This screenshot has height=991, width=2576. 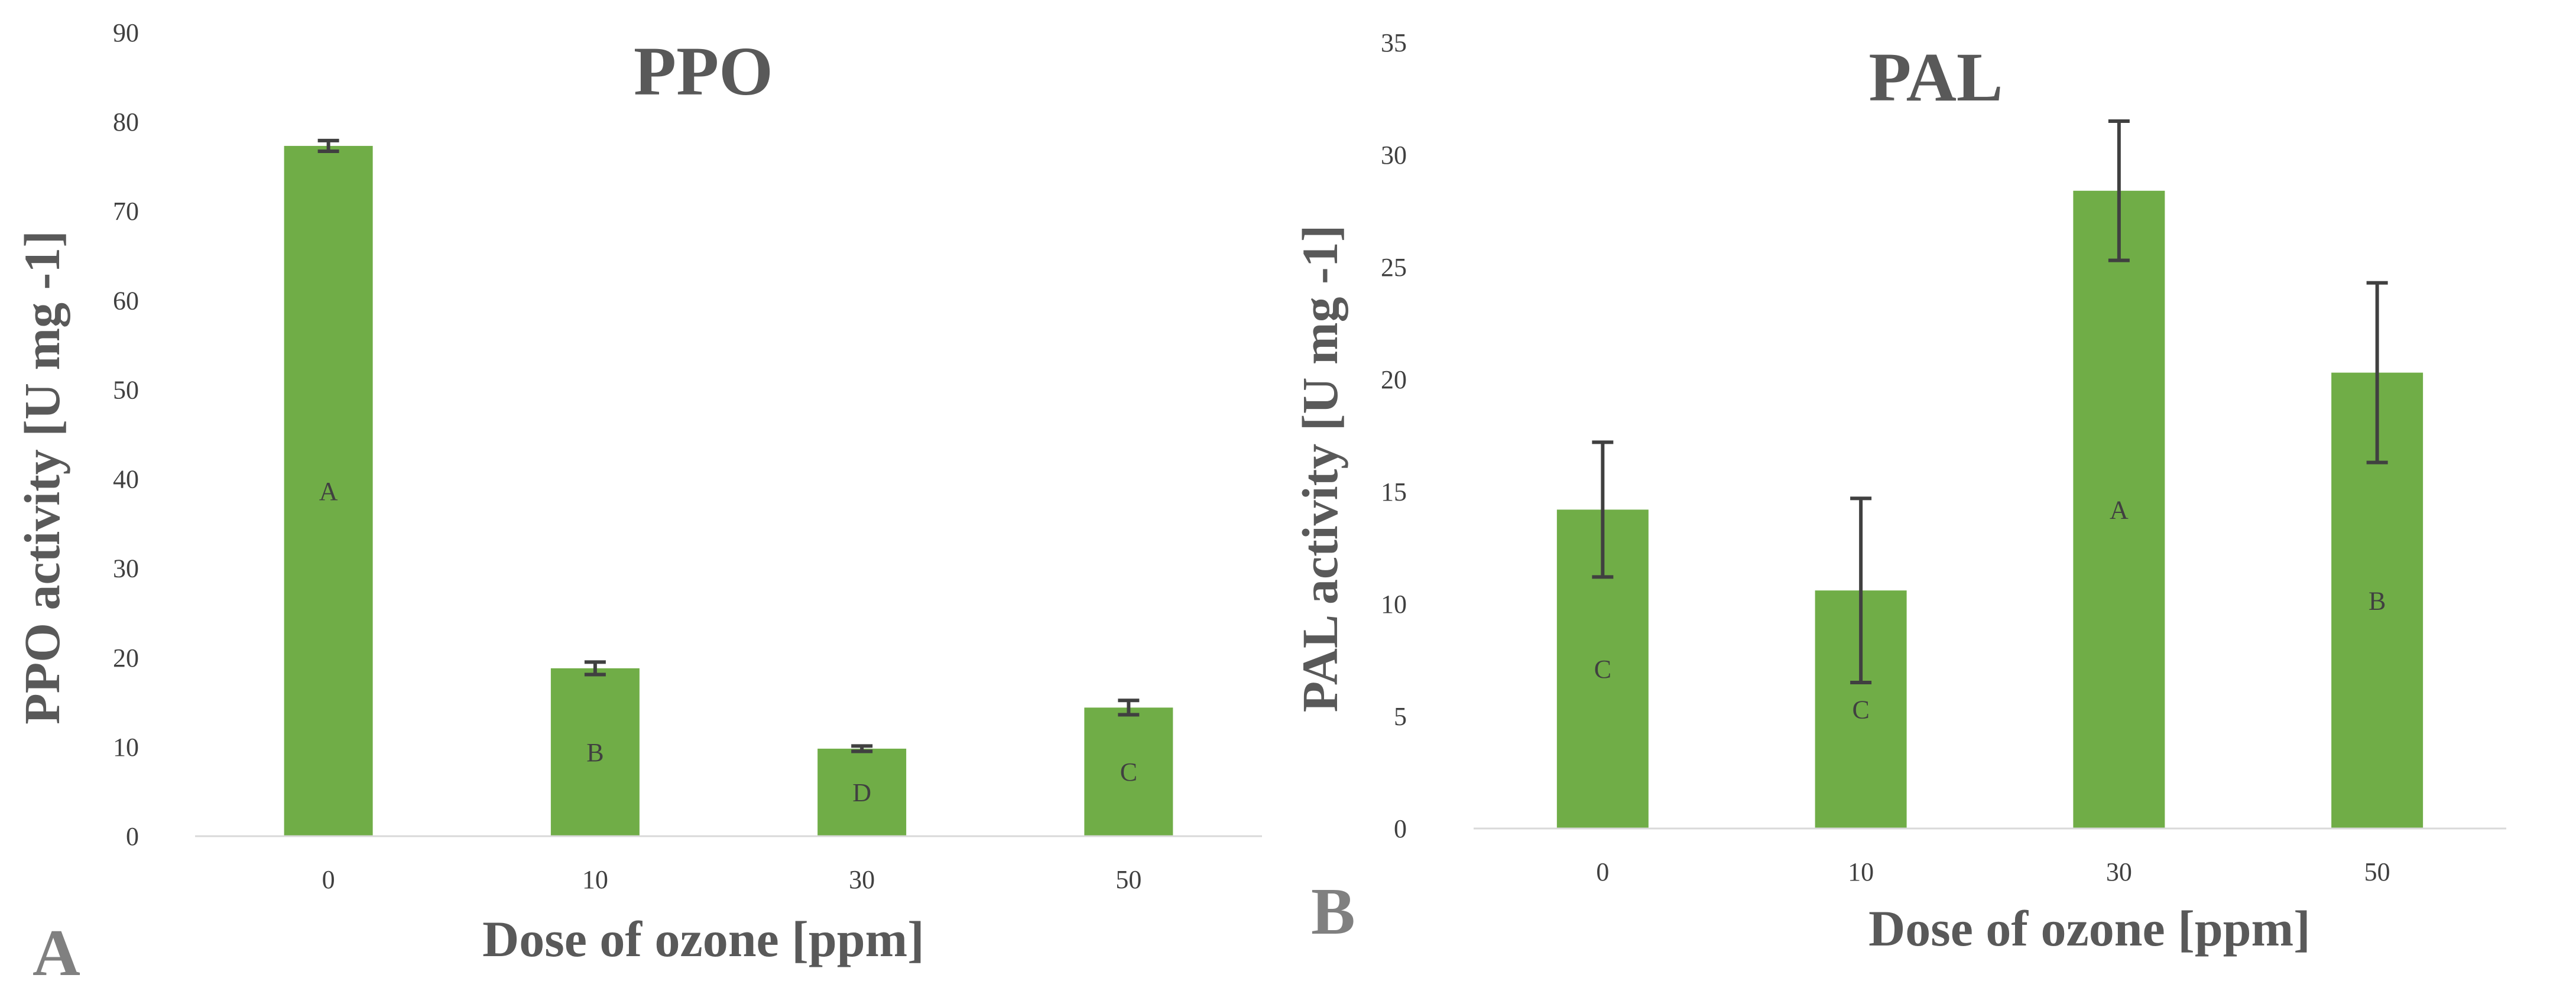 What do you see at coordinates (1333, 911) in the screenshot?
I see `panel-letter: B` at bounding box center [1333, 911].